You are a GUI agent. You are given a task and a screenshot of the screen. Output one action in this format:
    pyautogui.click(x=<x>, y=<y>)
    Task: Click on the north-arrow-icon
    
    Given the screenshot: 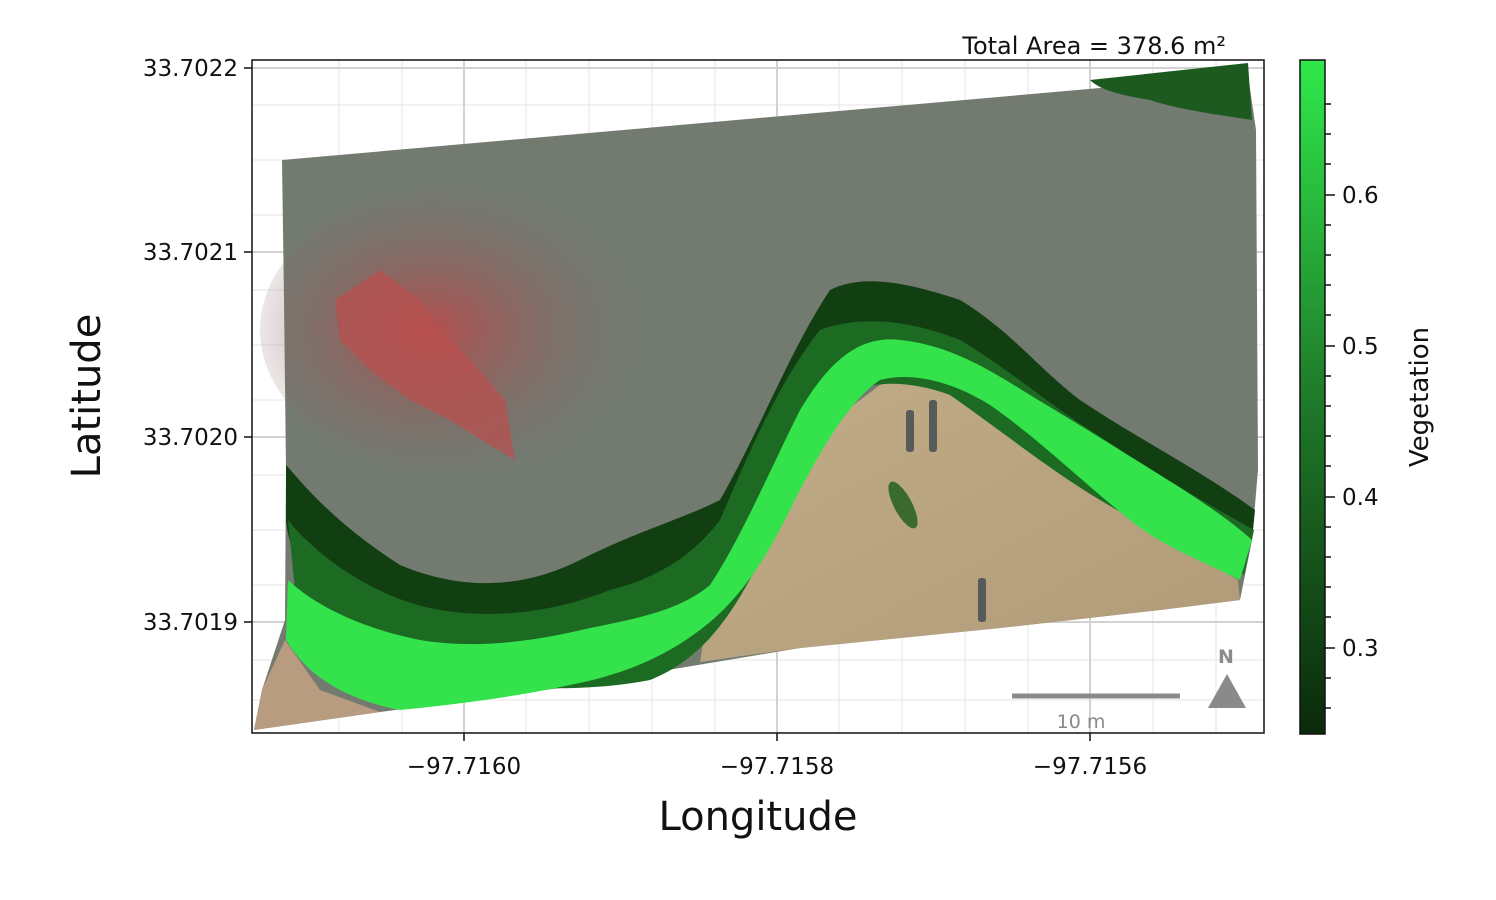 What is the action you would take?
    pyautogui.click(x=1227, y=691)
    